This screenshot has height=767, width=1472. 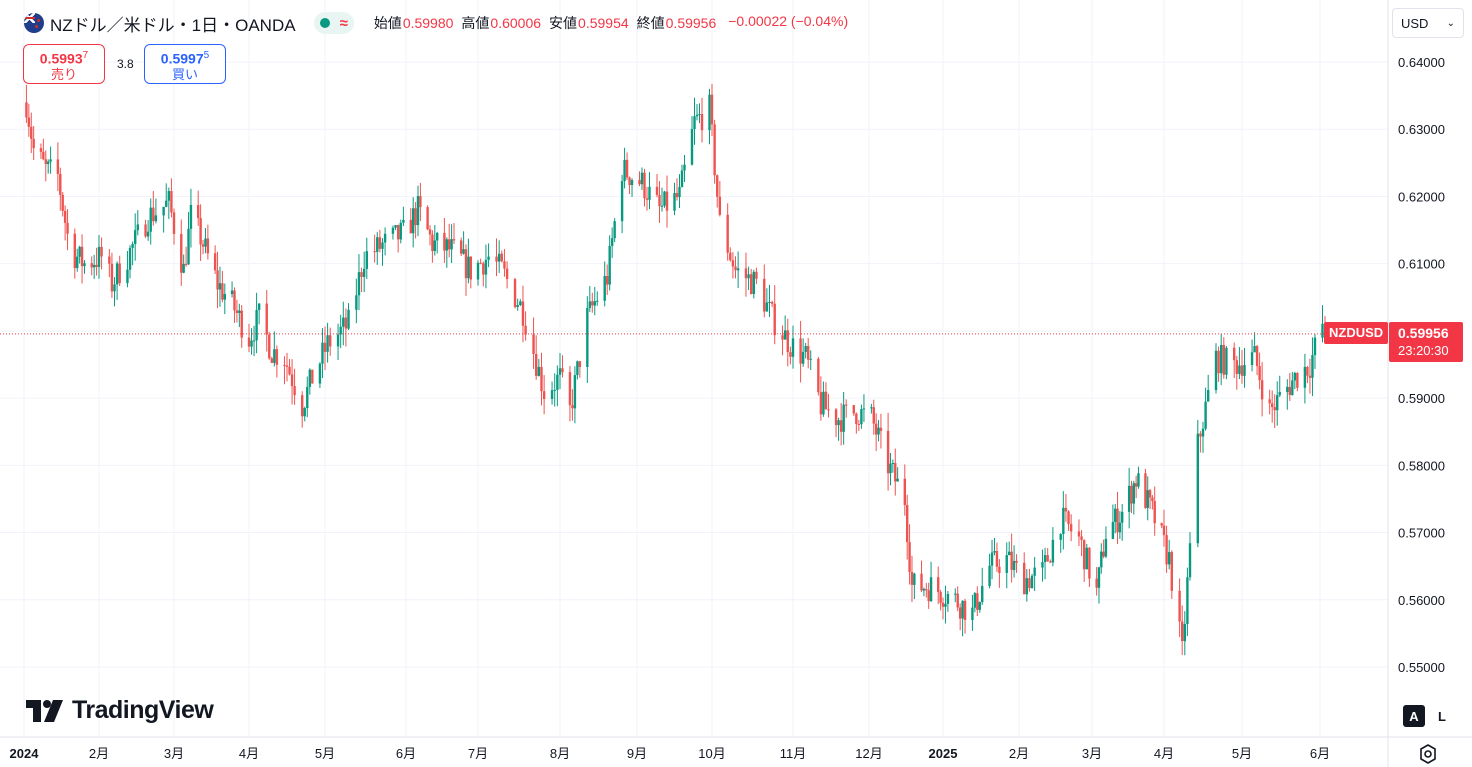 I want to click on auto-scale-button: A, so click(x=1414, y=716).